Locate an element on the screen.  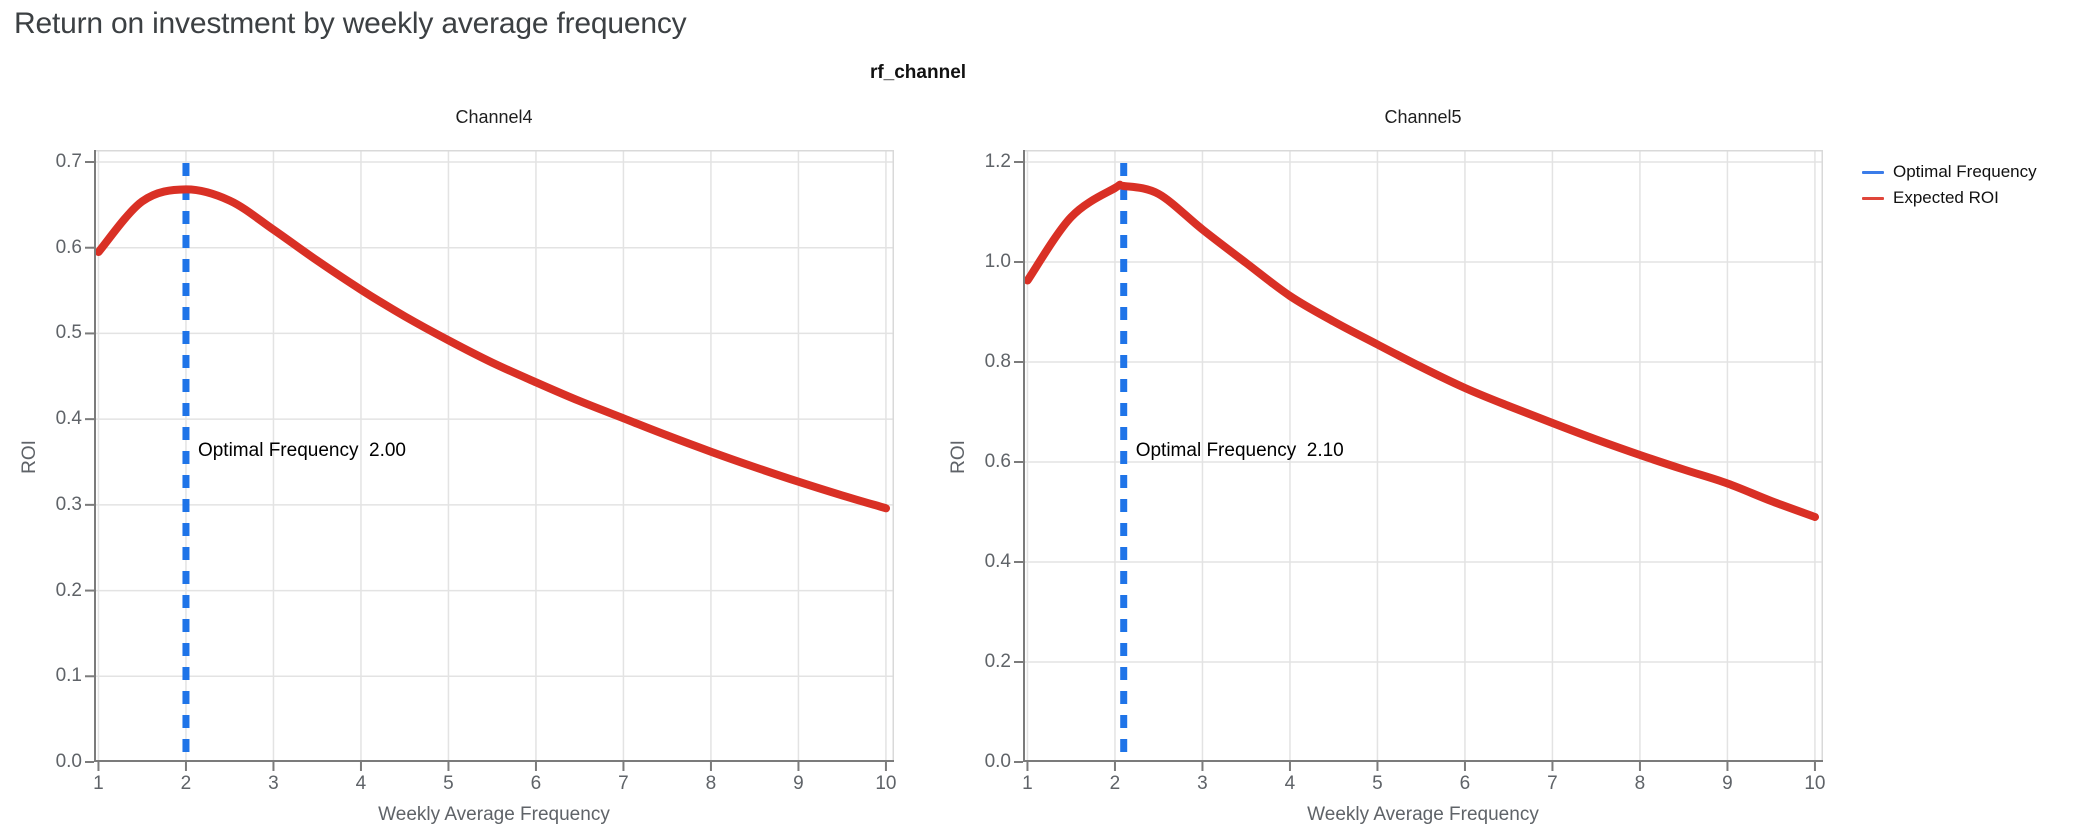
y-tick-label: 0.7 is located at coordinates (68, 161).